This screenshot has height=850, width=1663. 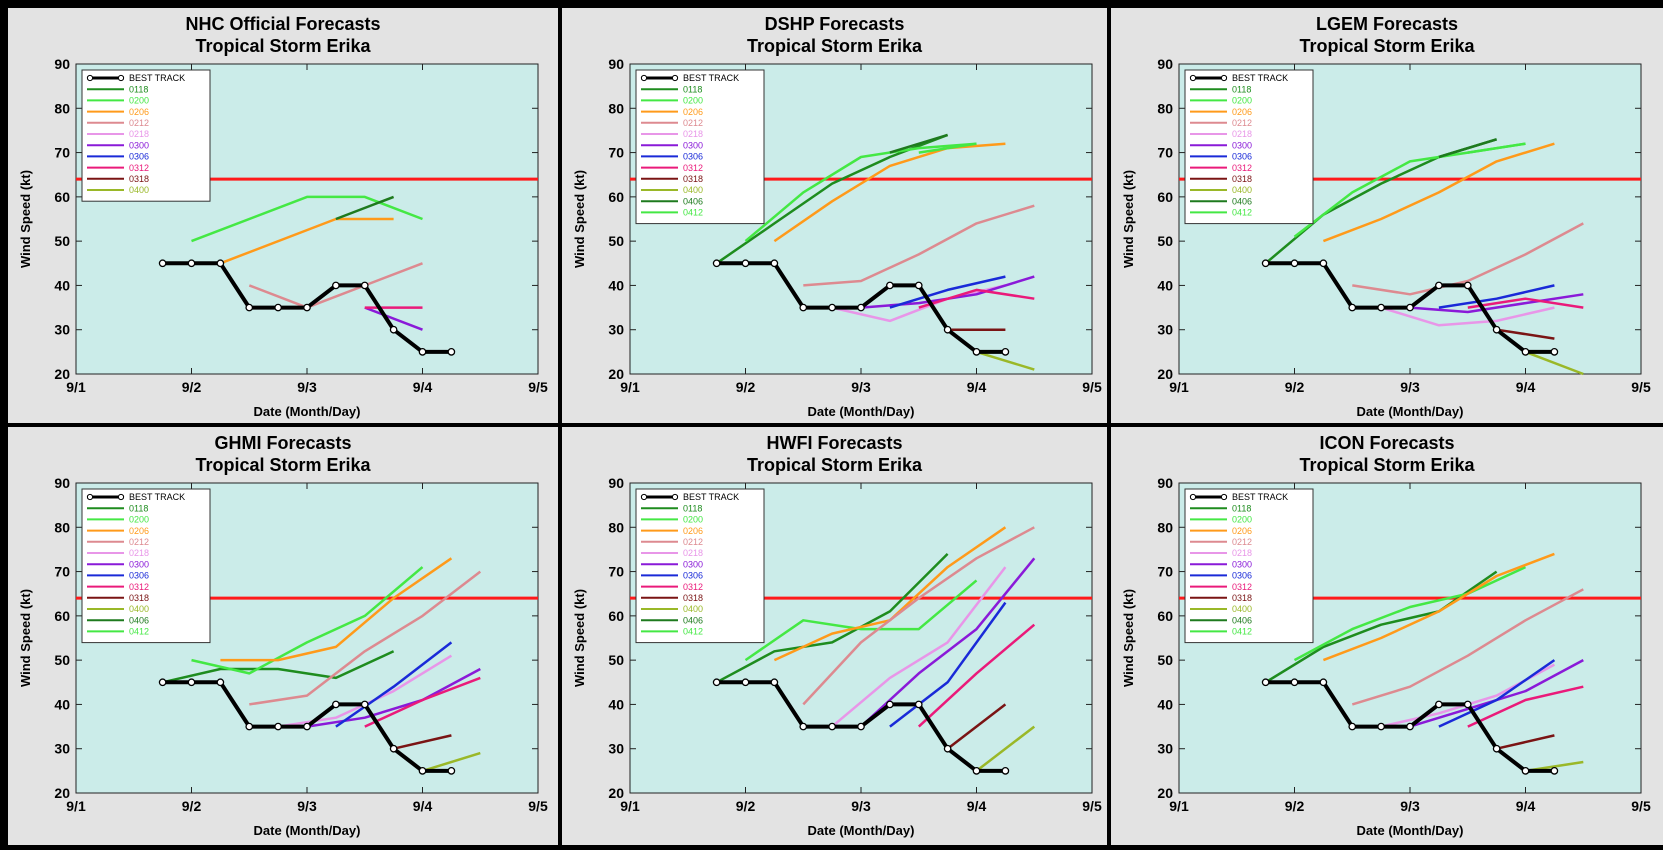 What do you see at coordinates (693, 145) in the screenshot?
I see `legend-label-0300: 0300` at bounding box center [693, 145].